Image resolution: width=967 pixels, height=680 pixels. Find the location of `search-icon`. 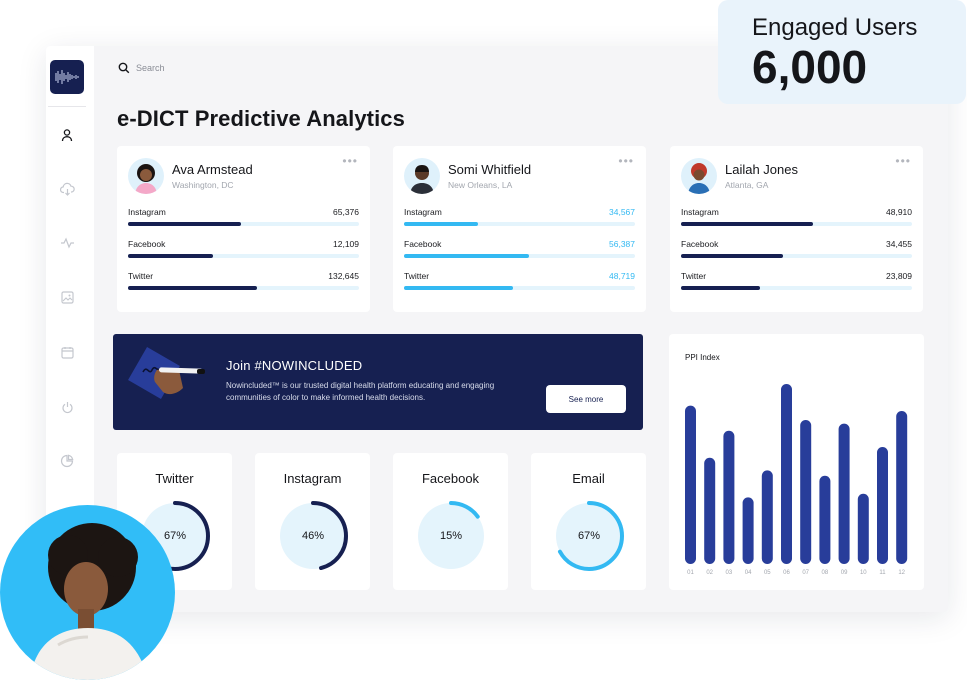

search-icon is located at coordinates (124, 68).